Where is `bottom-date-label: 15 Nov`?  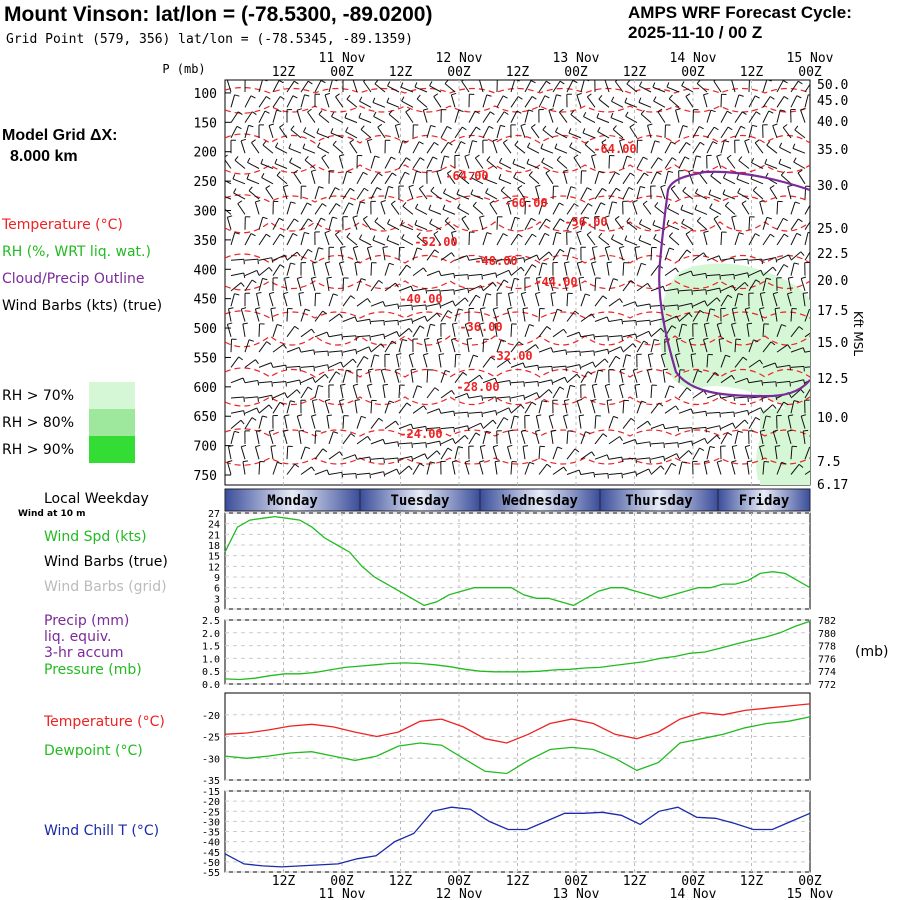 bottom-date-label: 15 Nov is located at coordinates (810, 893).